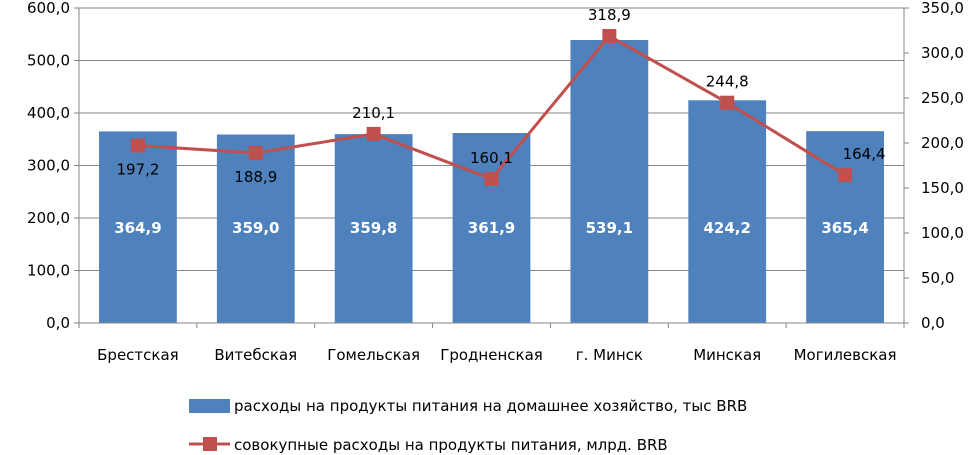 The width and height of the screenshot is (973, 455). Describe the element at coordinates (942, 53) in the screenshot. I see `y-right-tick-label: 300,0` at that location.